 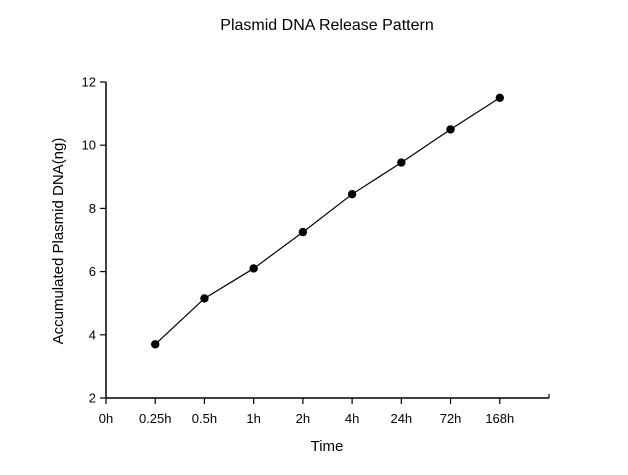 I want to click on y-axis-title: Accumulated Plasmid DNA(ng), so click(x=58, y=241).